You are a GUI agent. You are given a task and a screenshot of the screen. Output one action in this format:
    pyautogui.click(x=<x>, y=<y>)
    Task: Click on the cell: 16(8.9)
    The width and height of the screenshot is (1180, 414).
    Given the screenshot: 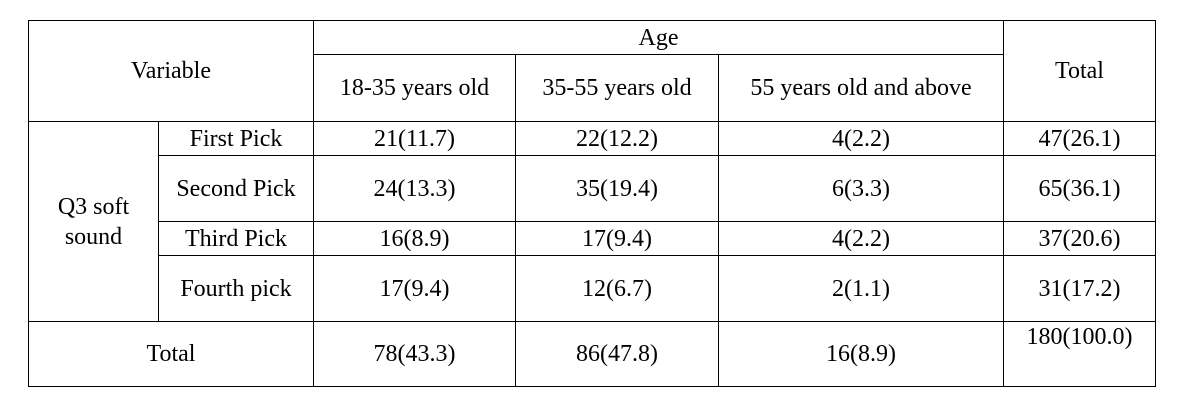 What is the action you would take?
    pyautogui.click(x=414, y=238)
    